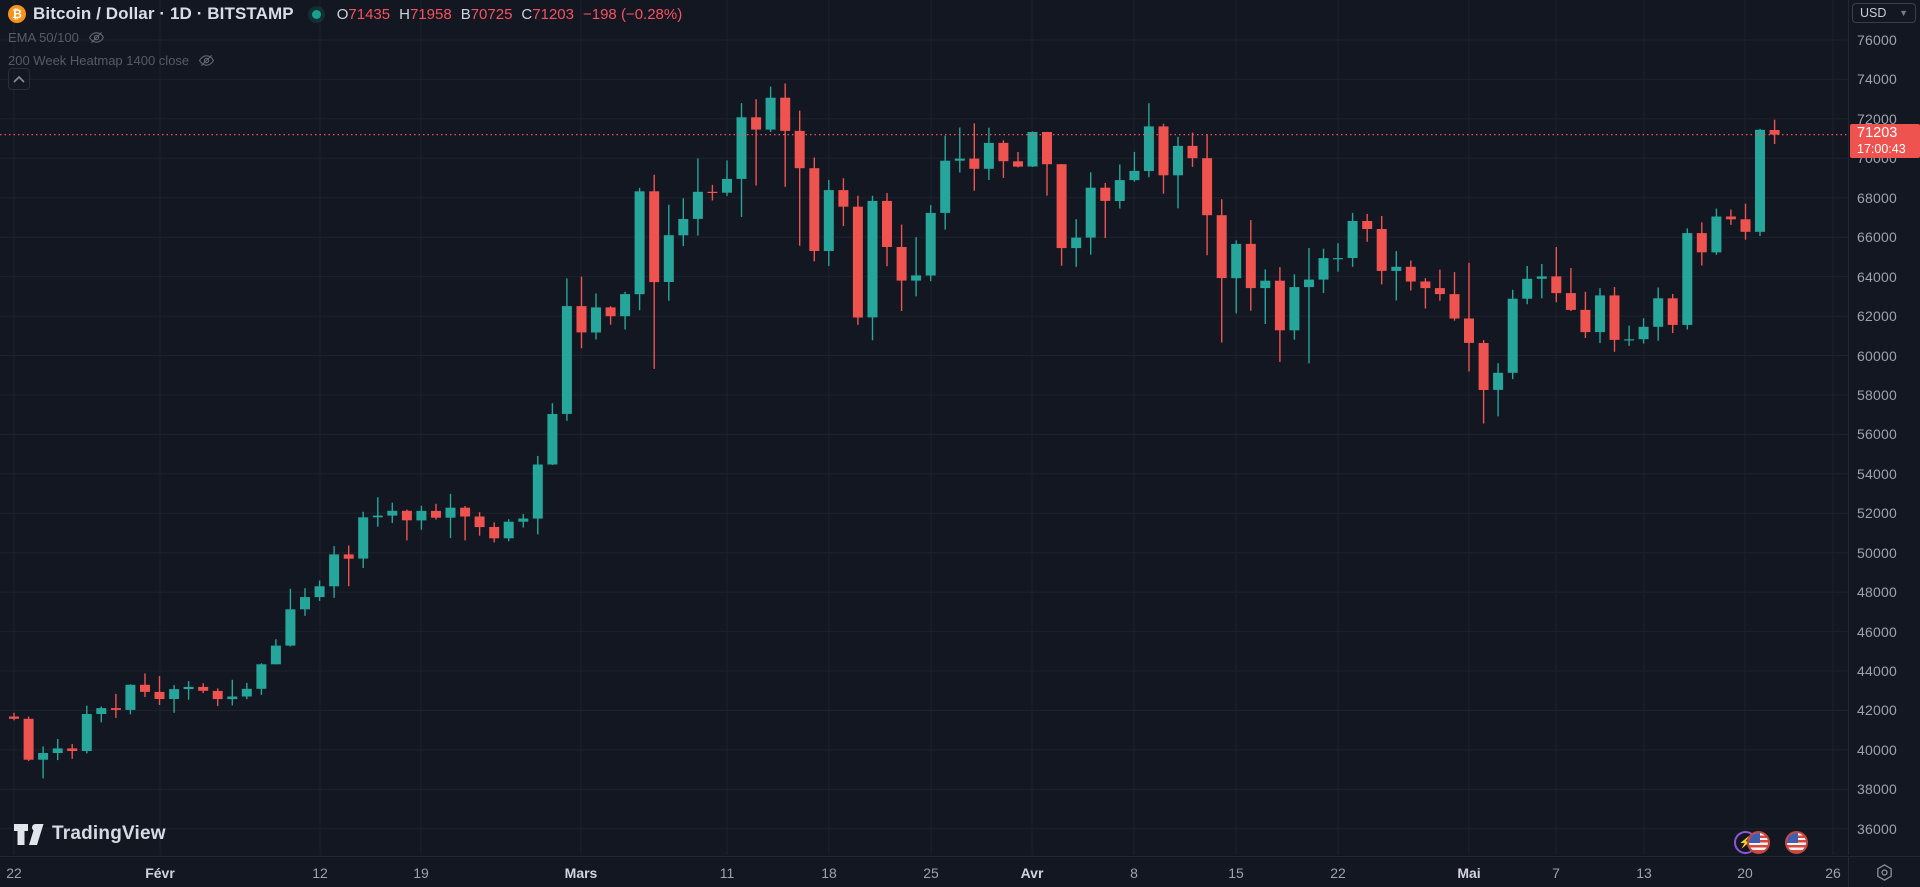 This screenshot has width=1920, height=887. What do you see at coordinates (1877, 79) in the screenshot?
I see `price-tick-label: 74000` at bounding box center [1877, 79].